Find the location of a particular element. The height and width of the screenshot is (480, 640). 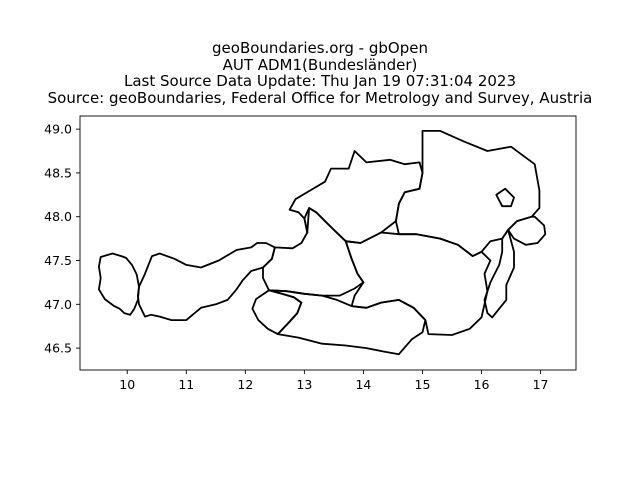

x-tick-label: 16 is located at coordinates (482, 384).